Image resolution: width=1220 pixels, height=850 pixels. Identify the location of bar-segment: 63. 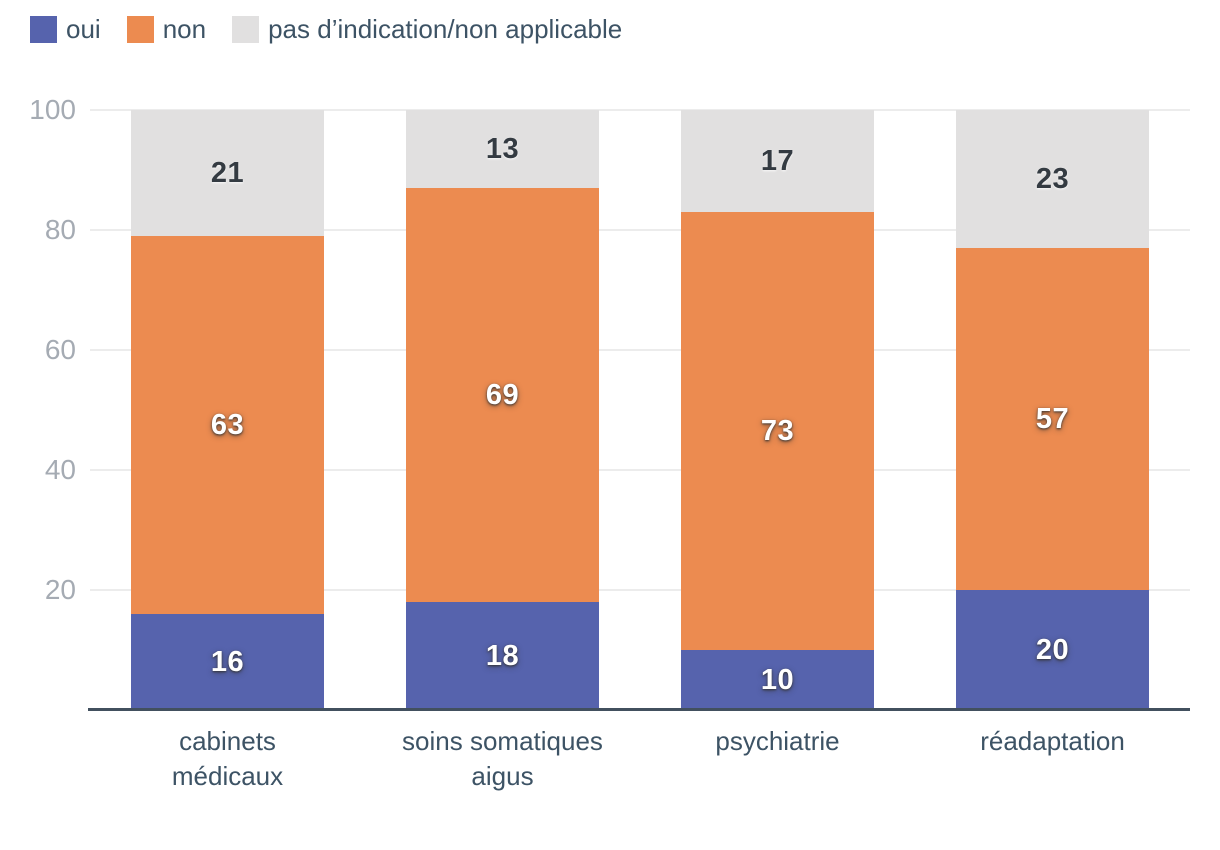
(227, 425).